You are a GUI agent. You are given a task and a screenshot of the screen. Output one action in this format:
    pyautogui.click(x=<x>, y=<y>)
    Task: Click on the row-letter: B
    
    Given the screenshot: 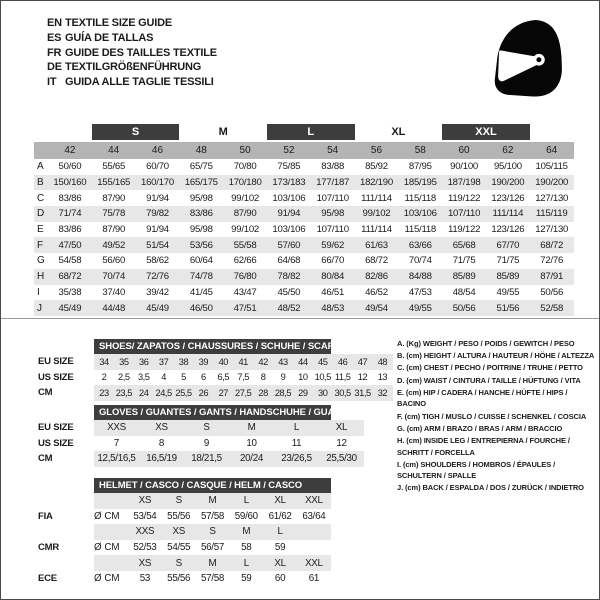 What is the action you would take?
    pyautogui.click(x=40, y=183)
    